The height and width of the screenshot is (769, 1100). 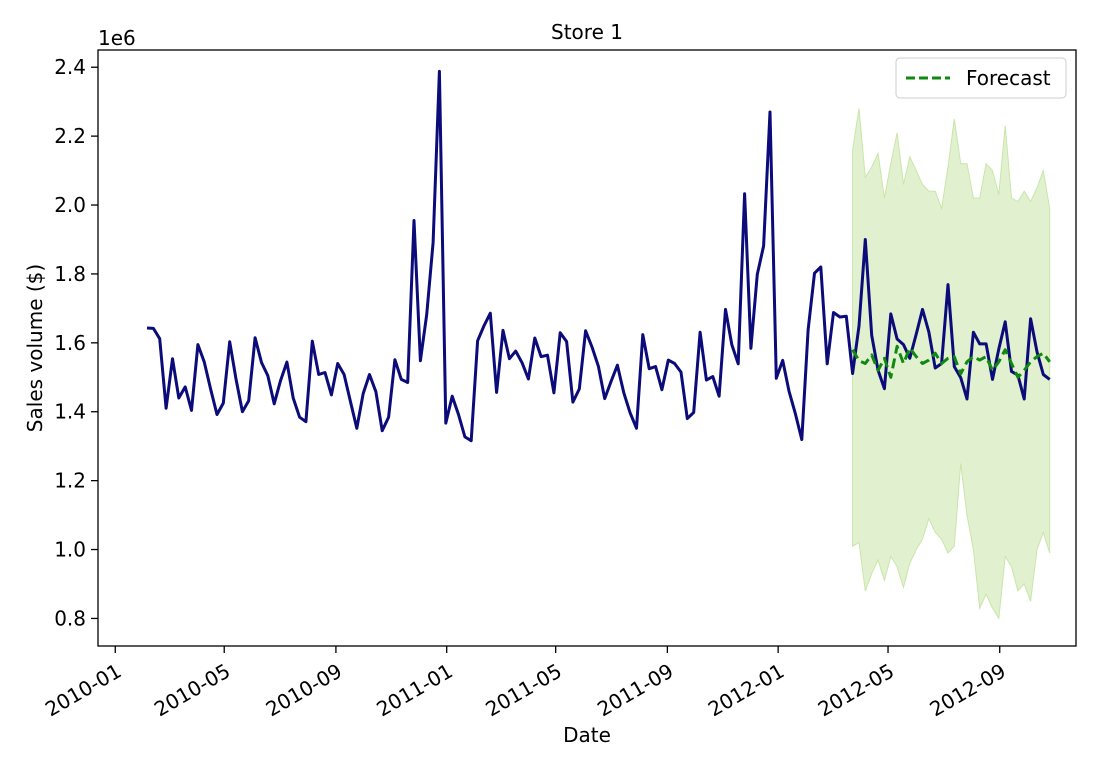 I want to click on y-tick-label: 1.6, so click(x=70, y=343).